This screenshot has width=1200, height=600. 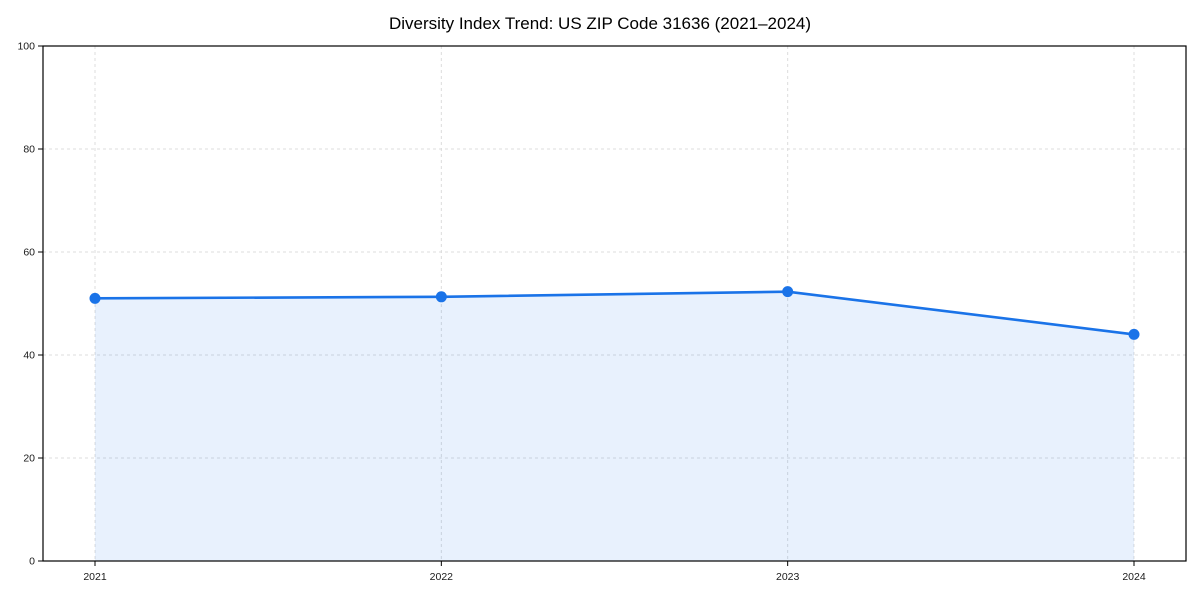 What do you see at coordinates (95, 298) in the screenshot?
I see `data-point-2021` at bounding box center [95, 298].